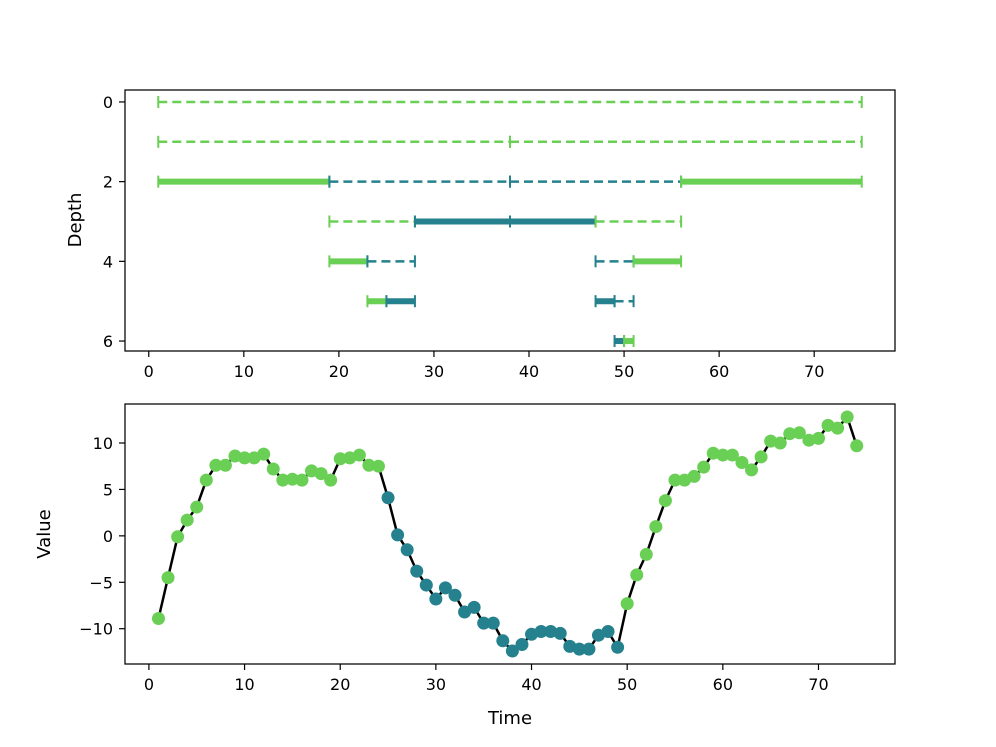 The image size is (996, 747). What do you see at coordinates (244, 371) in the screenshot?
I see `segment-x-tick-label: 10` at bounding box center [244, 371].